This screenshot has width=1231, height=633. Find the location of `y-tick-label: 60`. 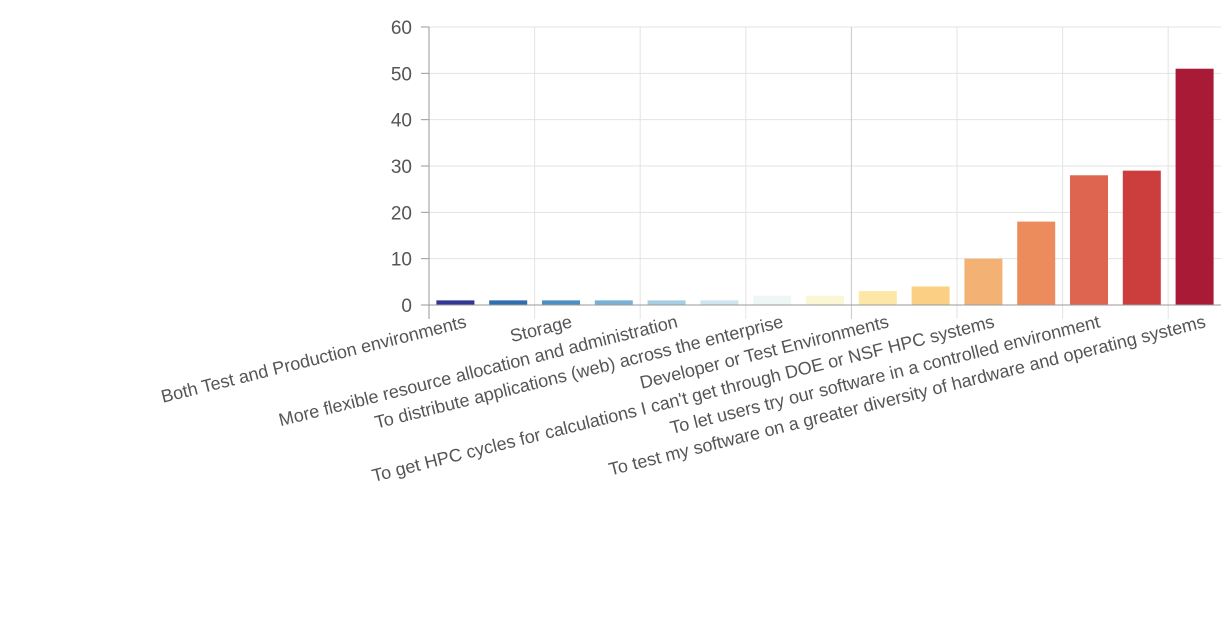

y-tick-label: 60 is located at coordinates (401, 28).